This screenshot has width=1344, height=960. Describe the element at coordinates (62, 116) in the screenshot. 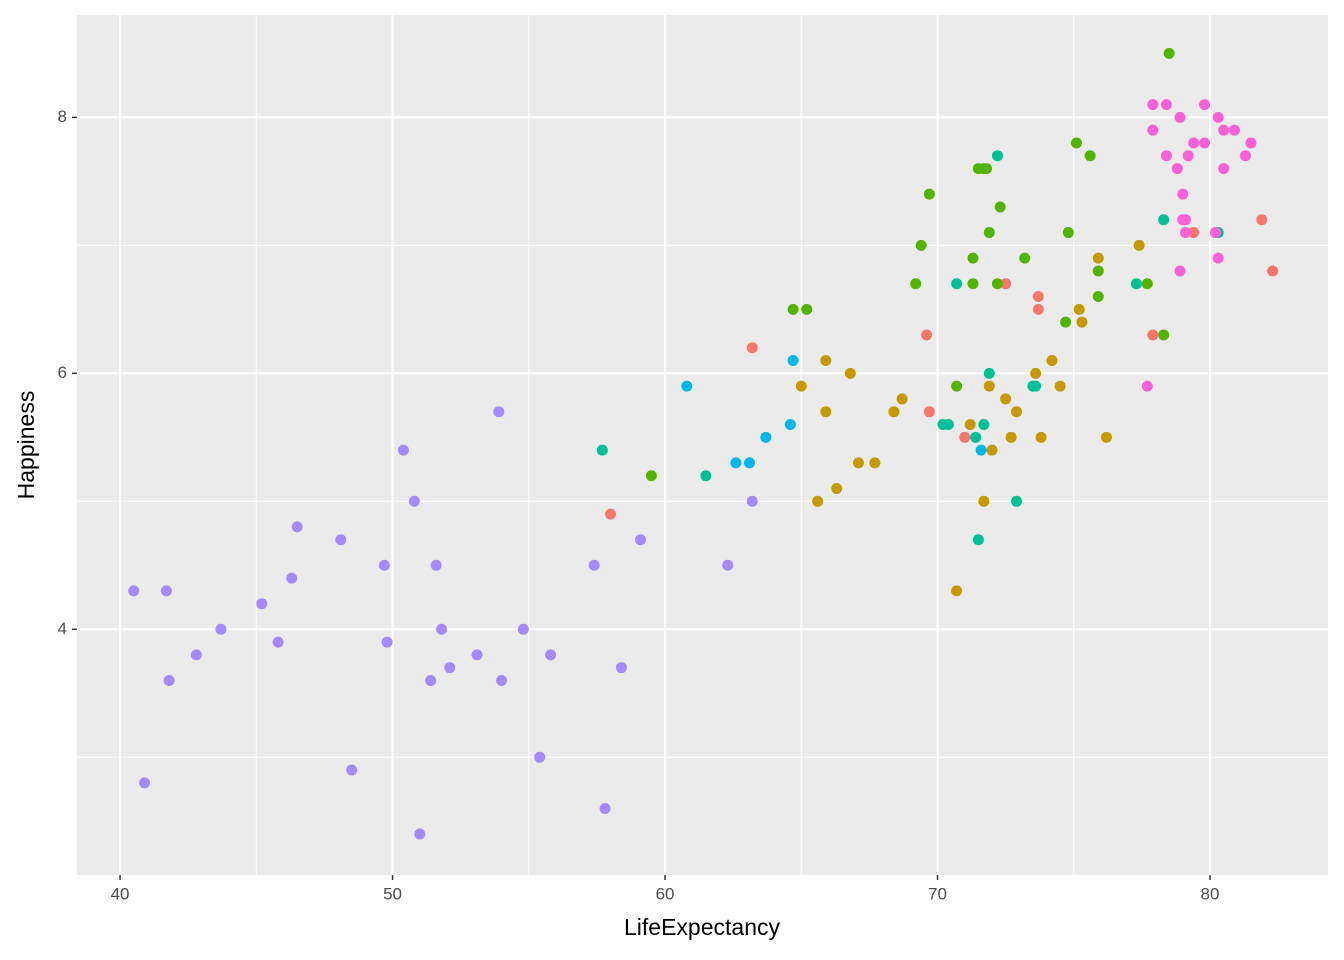

I see `y-tick-label: 8` at that location.